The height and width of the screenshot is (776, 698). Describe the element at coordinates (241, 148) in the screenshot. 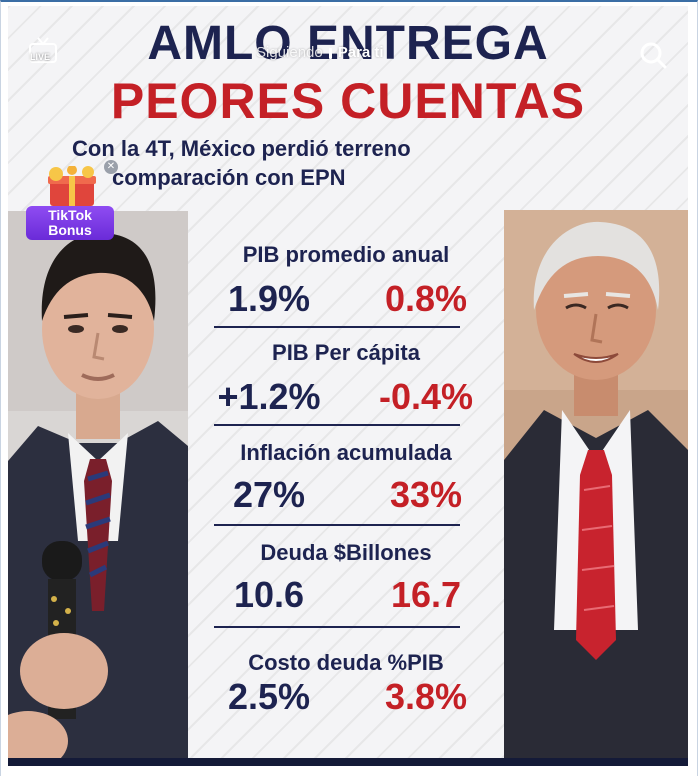

I see `subtitle-line1: Con la 4T, México perdió terreno` at that location.